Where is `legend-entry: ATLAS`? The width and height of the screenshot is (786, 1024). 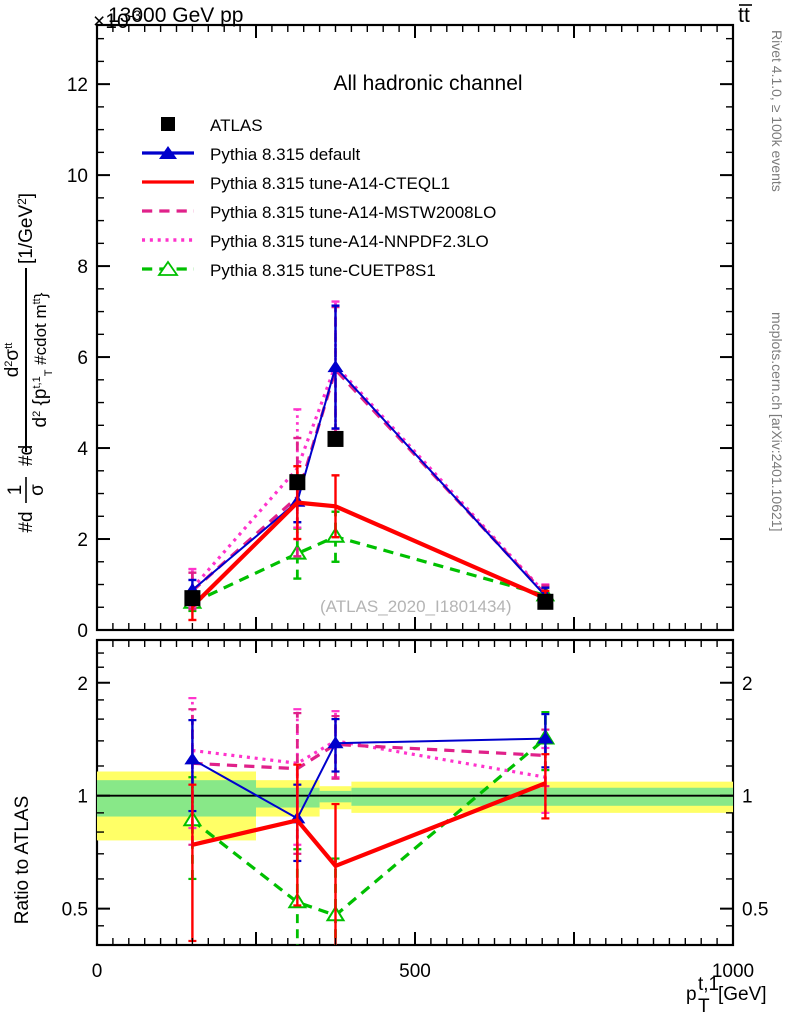 legend-entry: ATLAS is located at coordinates (212, 125).